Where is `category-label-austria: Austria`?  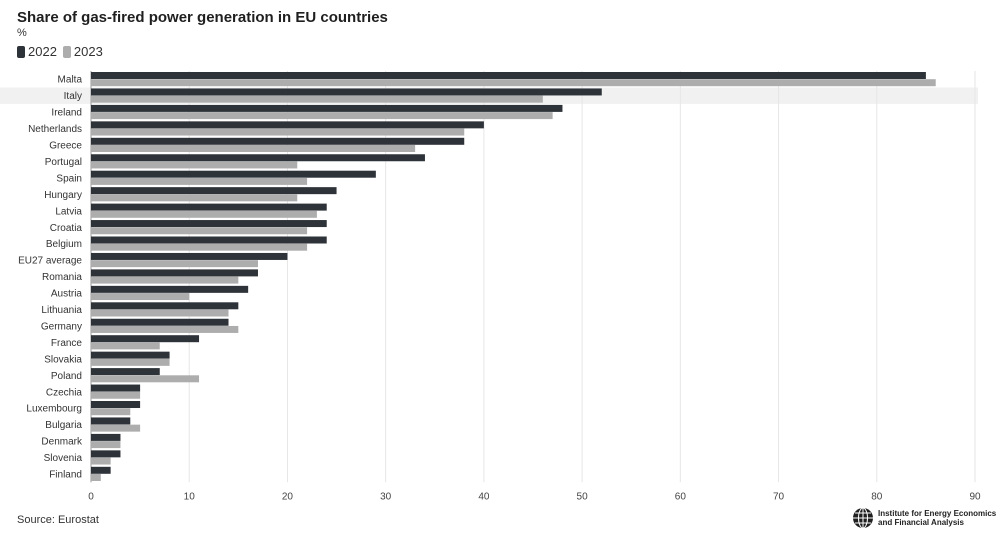 category-label-austria: Austria is located at coordinates (67, 294).